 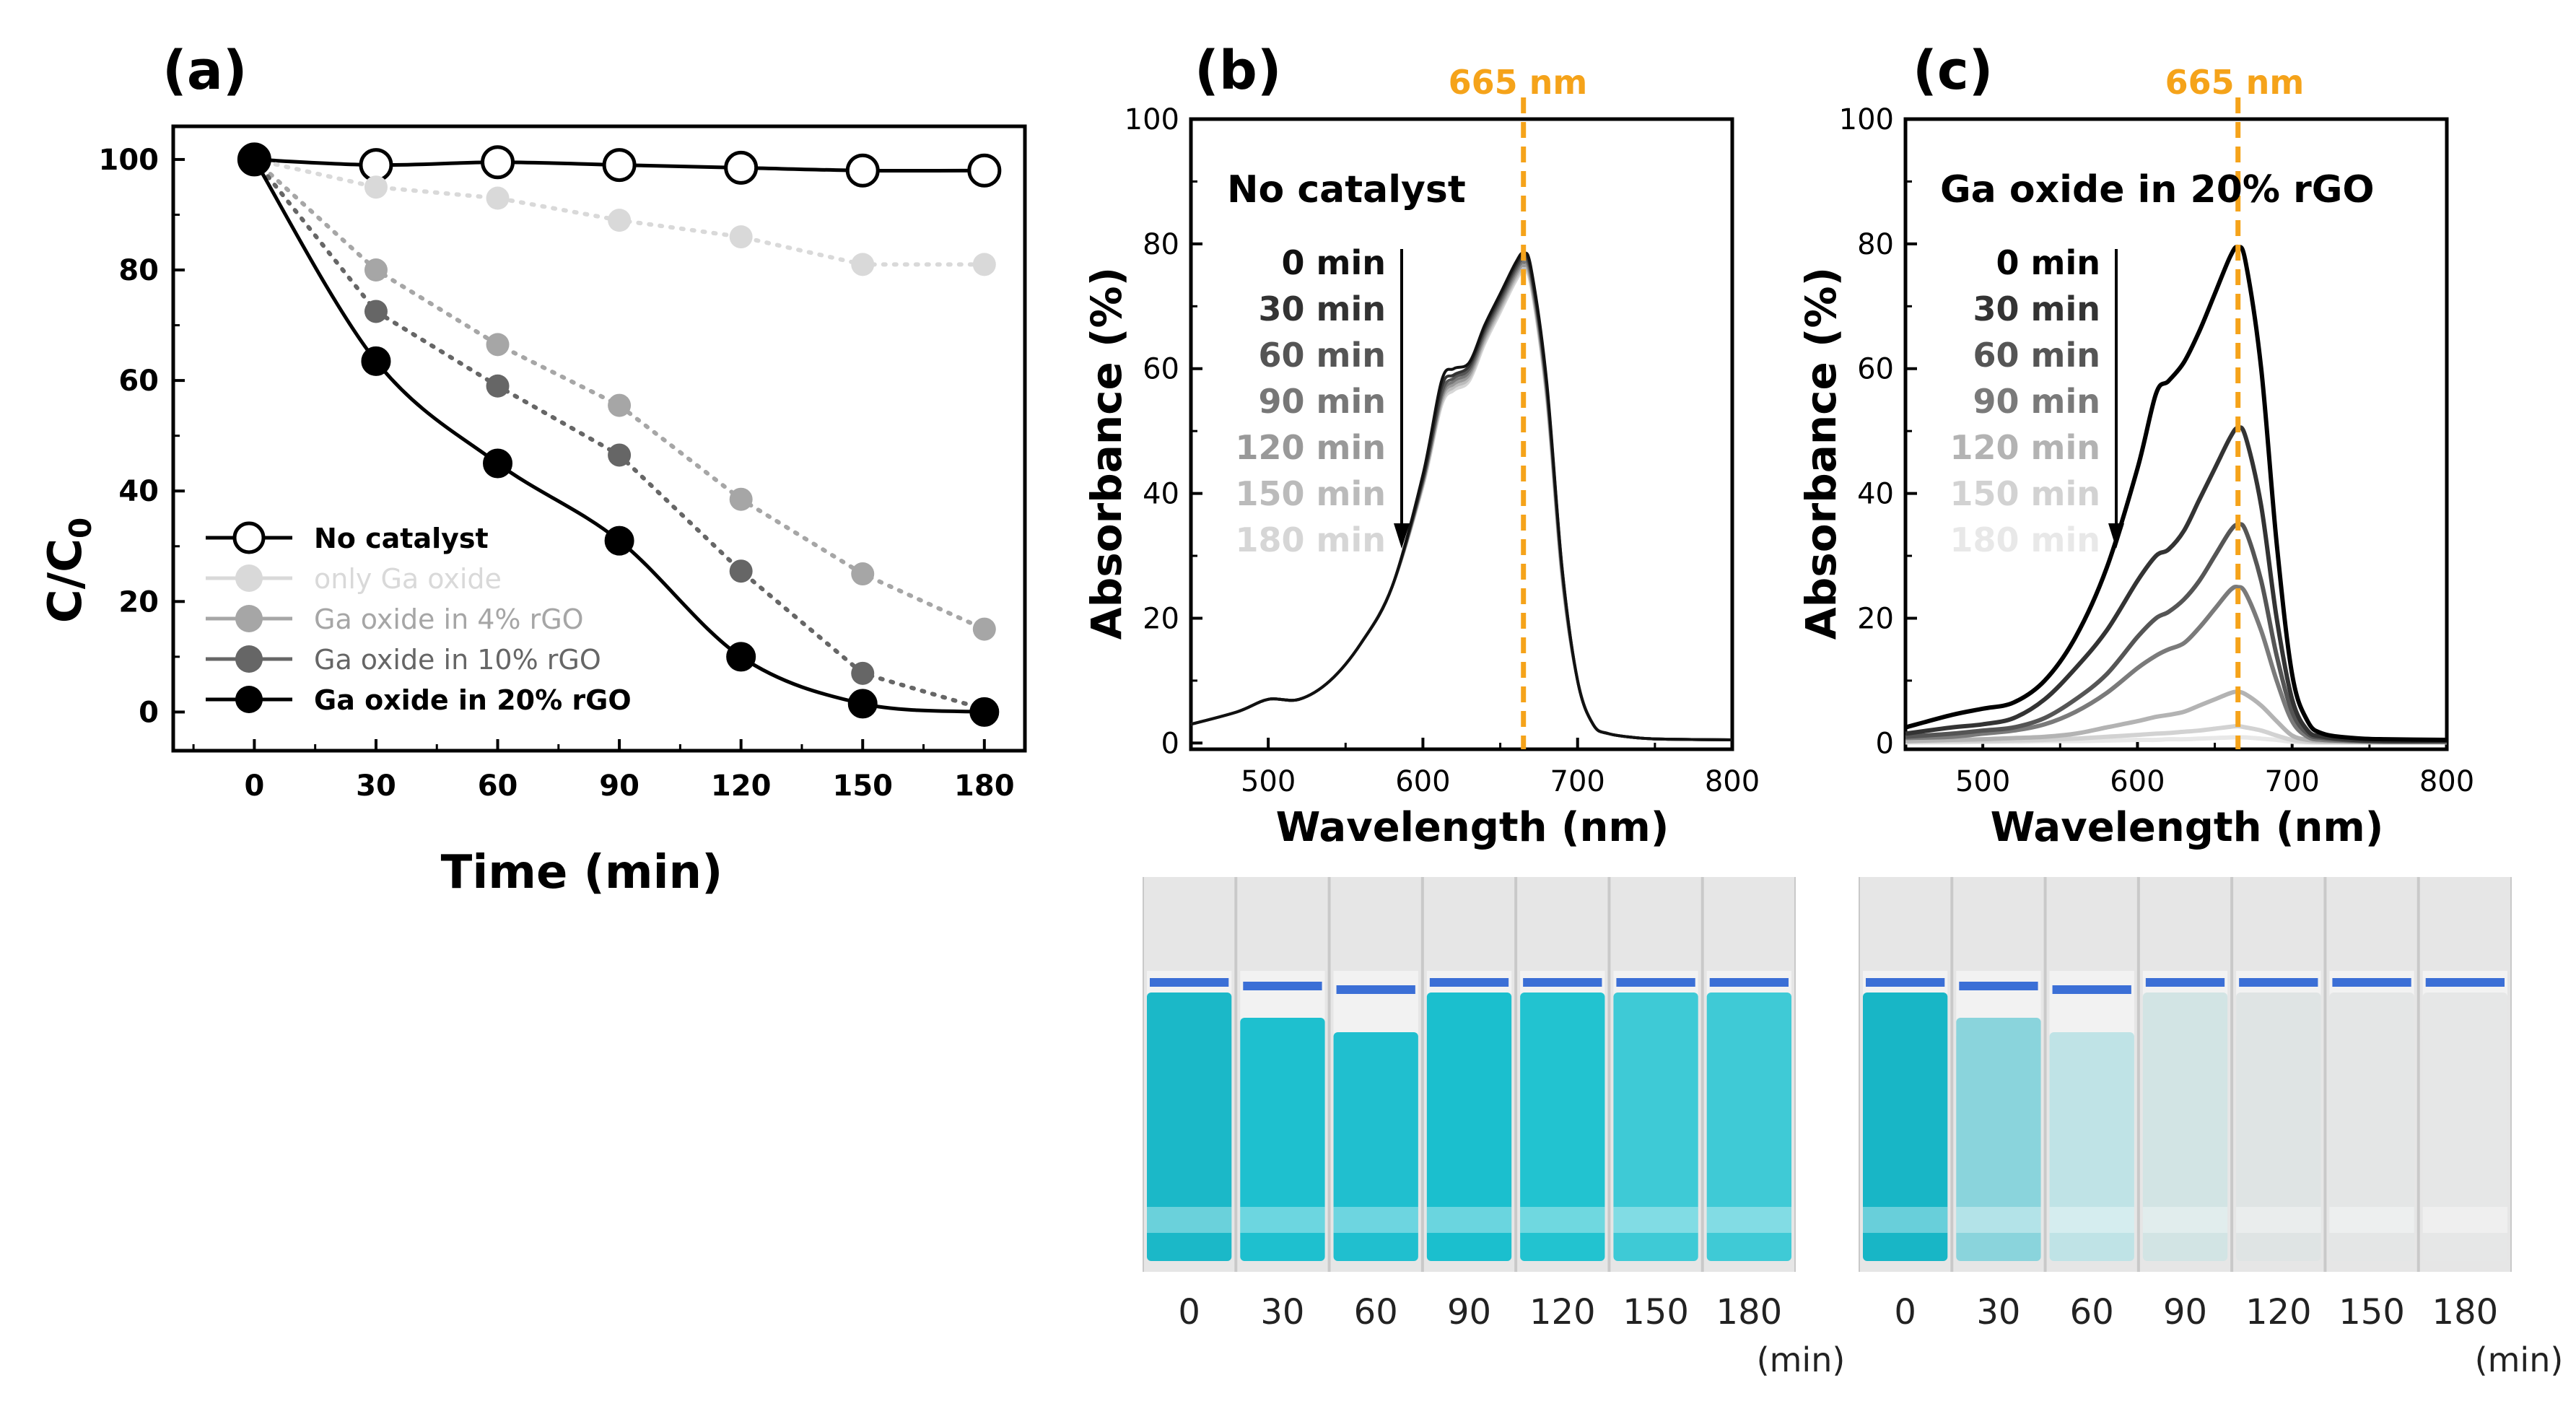 What do you see at coordinates (862, 786) in the screenshot?
I see `x-tick-label: 150` at bounding box center [862, 786].